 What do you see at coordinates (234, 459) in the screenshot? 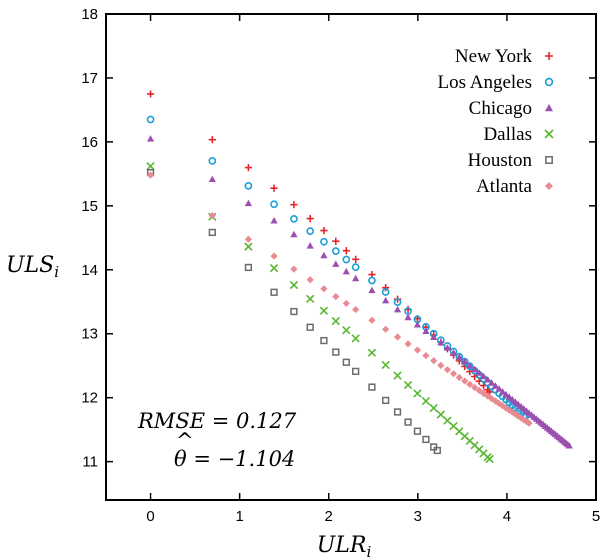
I see `annotation-theta-hat: θ = −1.104` at bounding box center [234, 459].